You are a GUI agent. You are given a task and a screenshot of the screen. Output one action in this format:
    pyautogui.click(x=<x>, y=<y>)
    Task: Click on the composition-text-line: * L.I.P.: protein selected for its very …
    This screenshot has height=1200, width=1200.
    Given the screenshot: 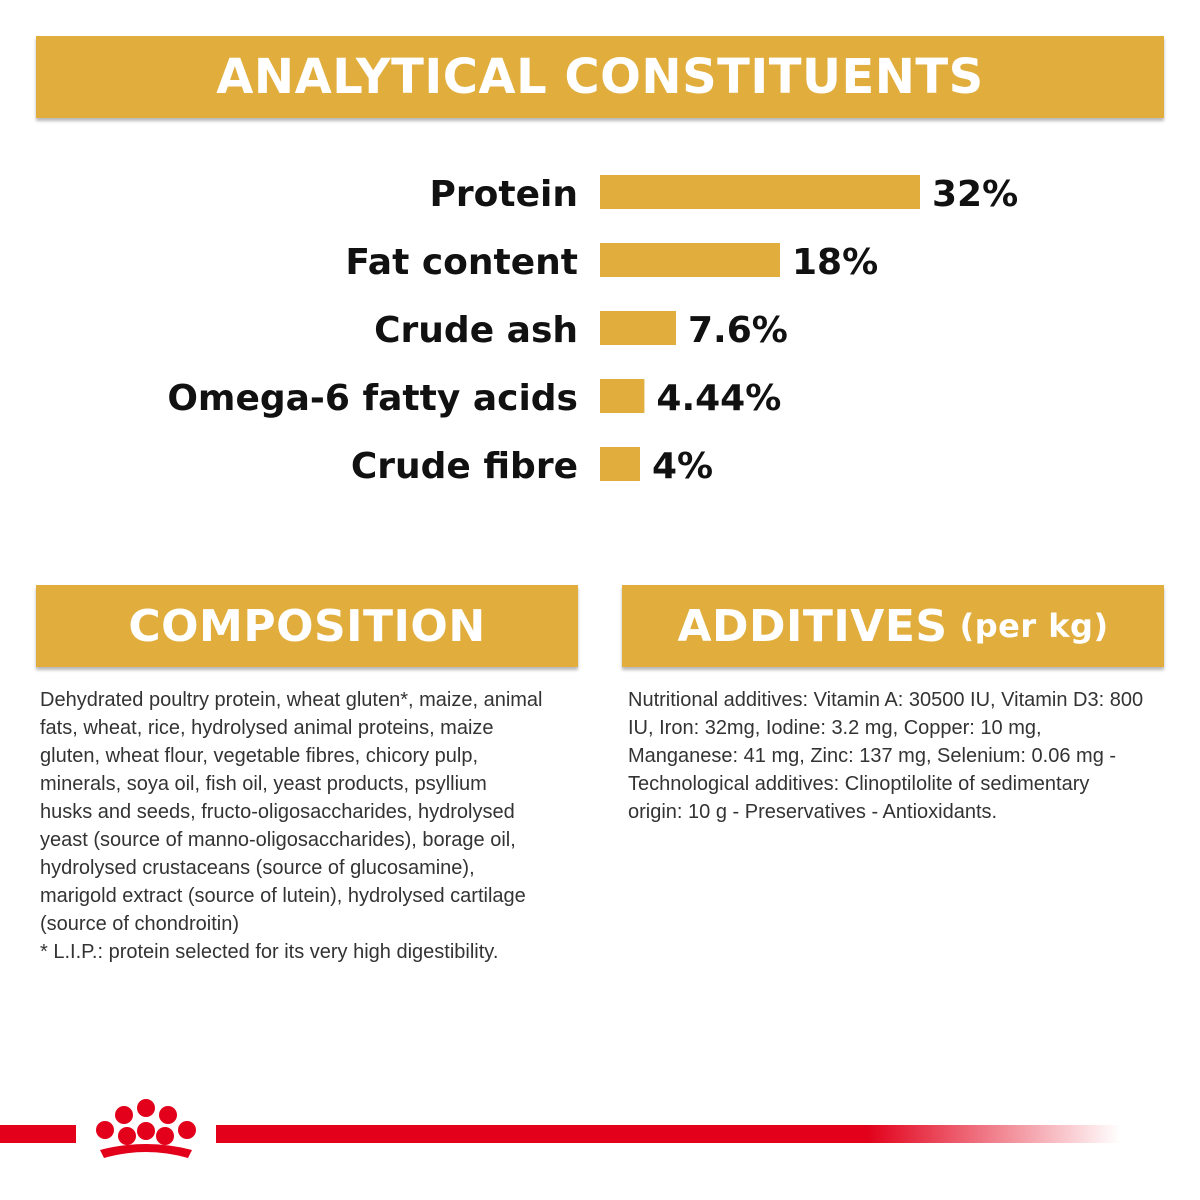 What is the action you would take?
    pyautogui.click(x=269, y=952)
    